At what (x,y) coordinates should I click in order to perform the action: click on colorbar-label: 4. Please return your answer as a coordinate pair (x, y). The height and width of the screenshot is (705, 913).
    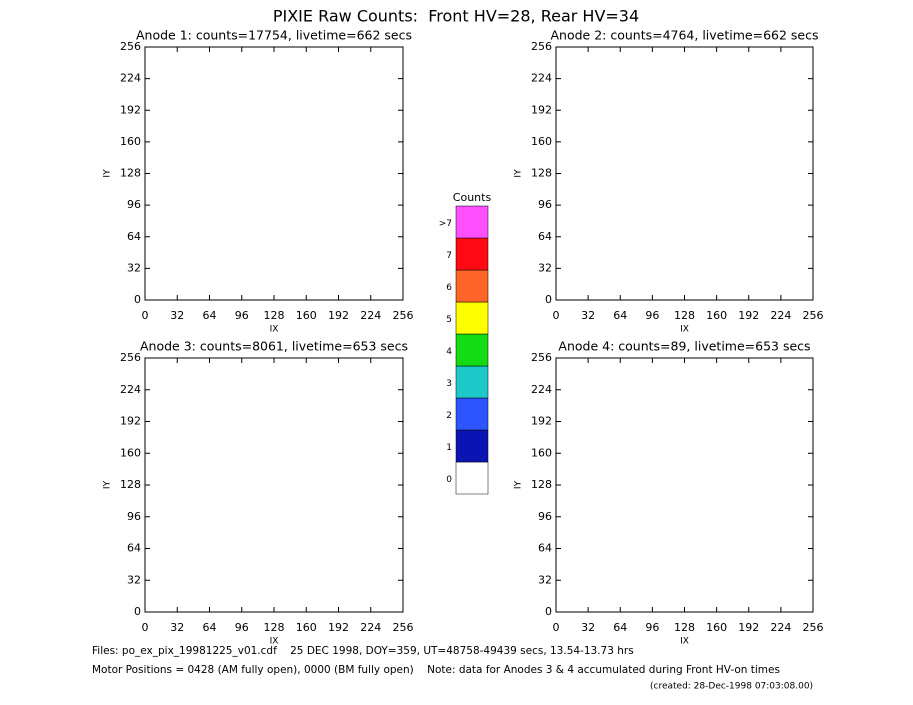
    Looking at the image, I should click on (449, 352).